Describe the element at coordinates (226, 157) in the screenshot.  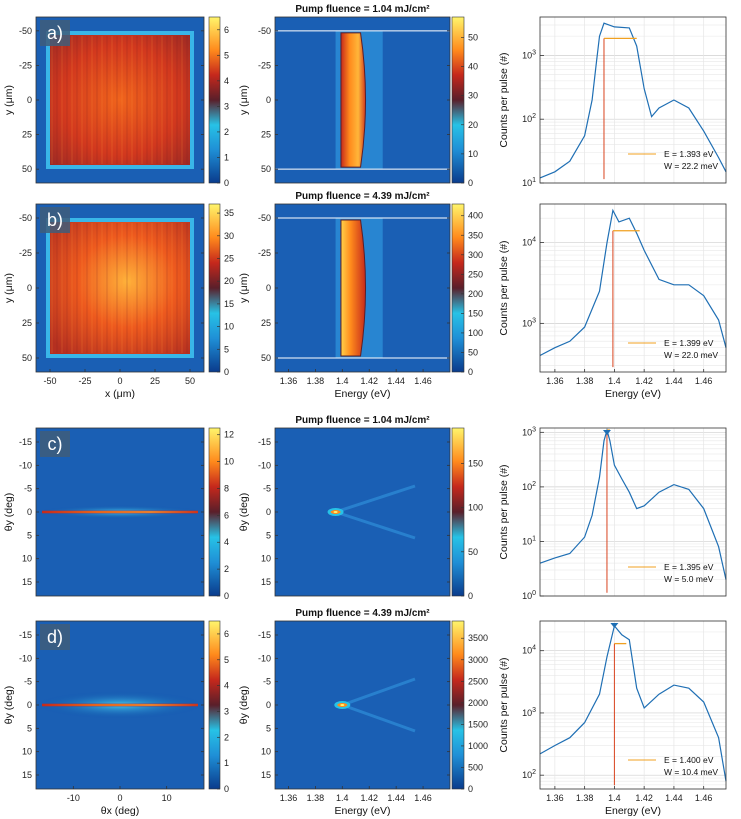
I see `colorbar-tick-label: 1` at that location.